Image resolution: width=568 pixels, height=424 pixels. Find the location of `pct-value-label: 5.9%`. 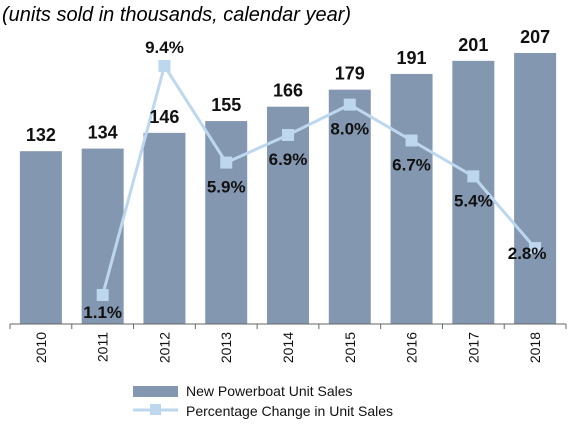

pct-value-label: 5.9% is located at coordinates (226, 187).